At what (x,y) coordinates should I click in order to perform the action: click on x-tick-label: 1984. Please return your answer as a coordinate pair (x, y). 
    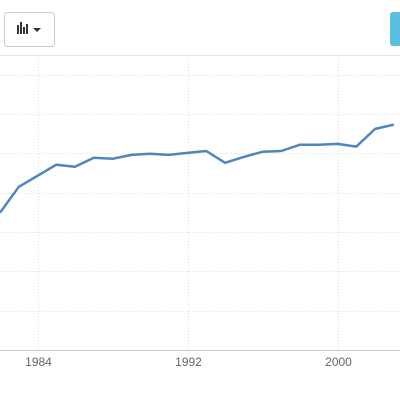
    Looking at the image, I should click on (38, 362).